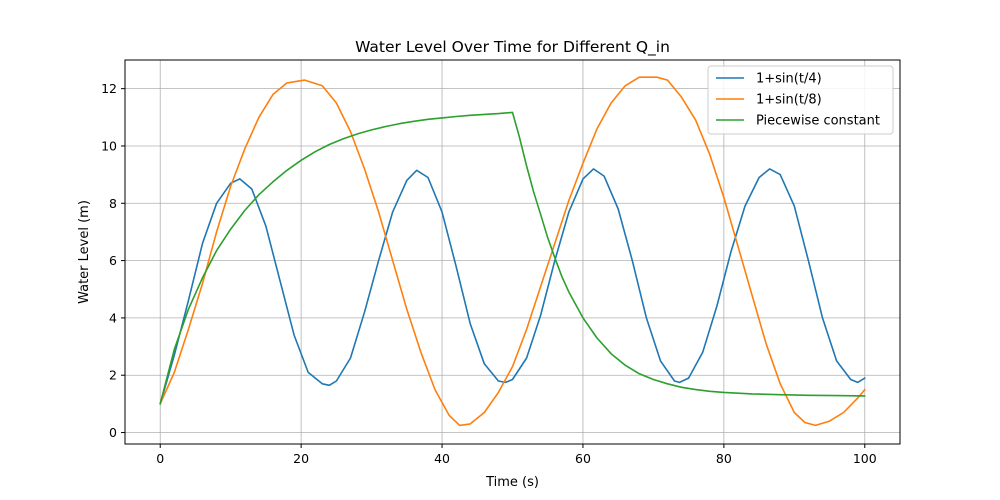  Describe the element at coordinates (113, 203) in the screenshot. I see `y-tick-label: 8` at that location.